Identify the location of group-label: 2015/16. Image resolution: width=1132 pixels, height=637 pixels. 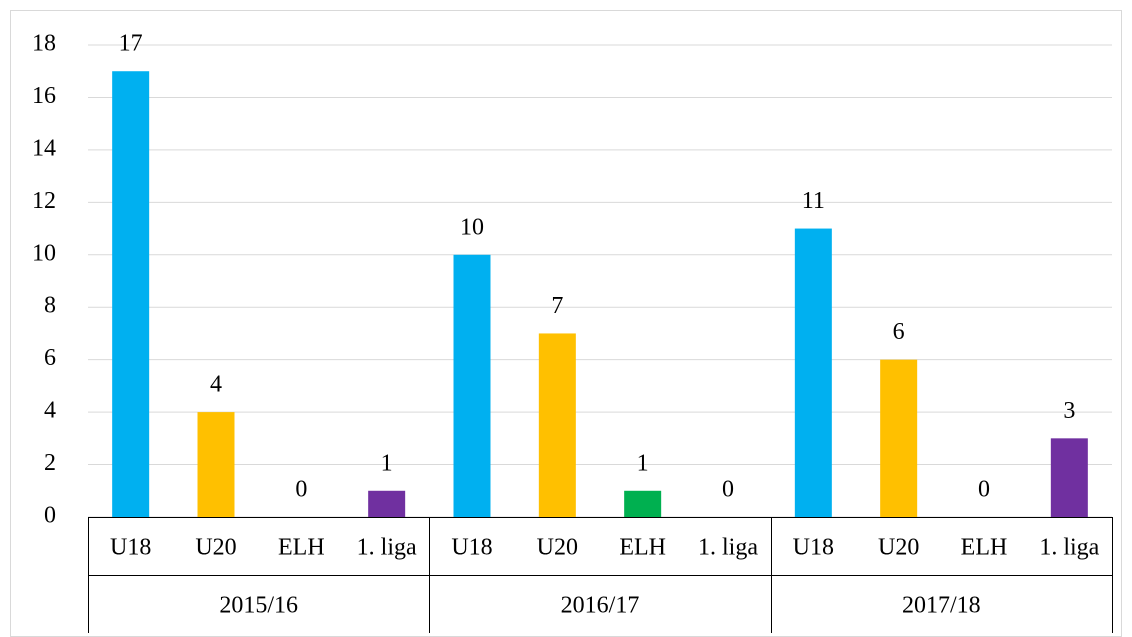
(258, 606).